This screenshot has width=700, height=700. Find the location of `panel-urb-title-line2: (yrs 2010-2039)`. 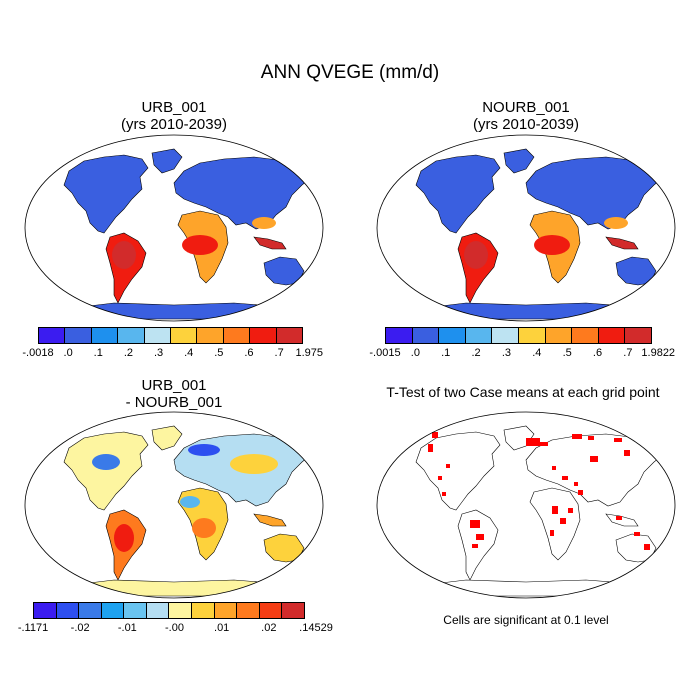

panel-urb-title-line2: (yrs 2010-2039) is located at coordinates (174, 124).